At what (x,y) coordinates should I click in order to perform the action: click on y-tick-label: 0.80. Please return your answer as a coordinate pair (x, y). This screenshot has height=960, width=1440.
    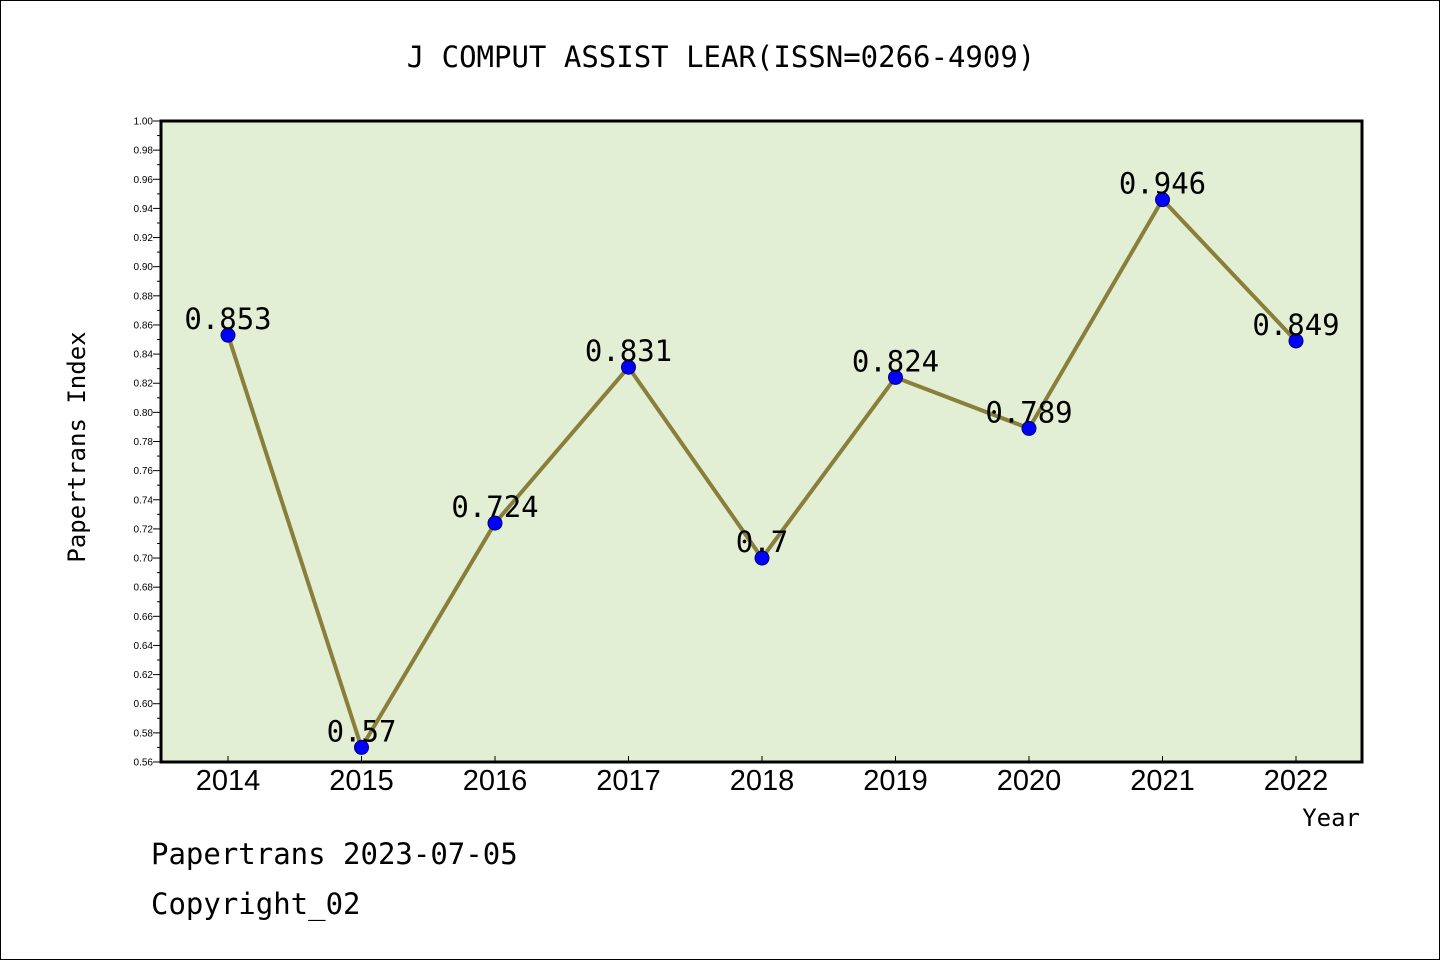
    Looking at the image, I should click on (144, 413).